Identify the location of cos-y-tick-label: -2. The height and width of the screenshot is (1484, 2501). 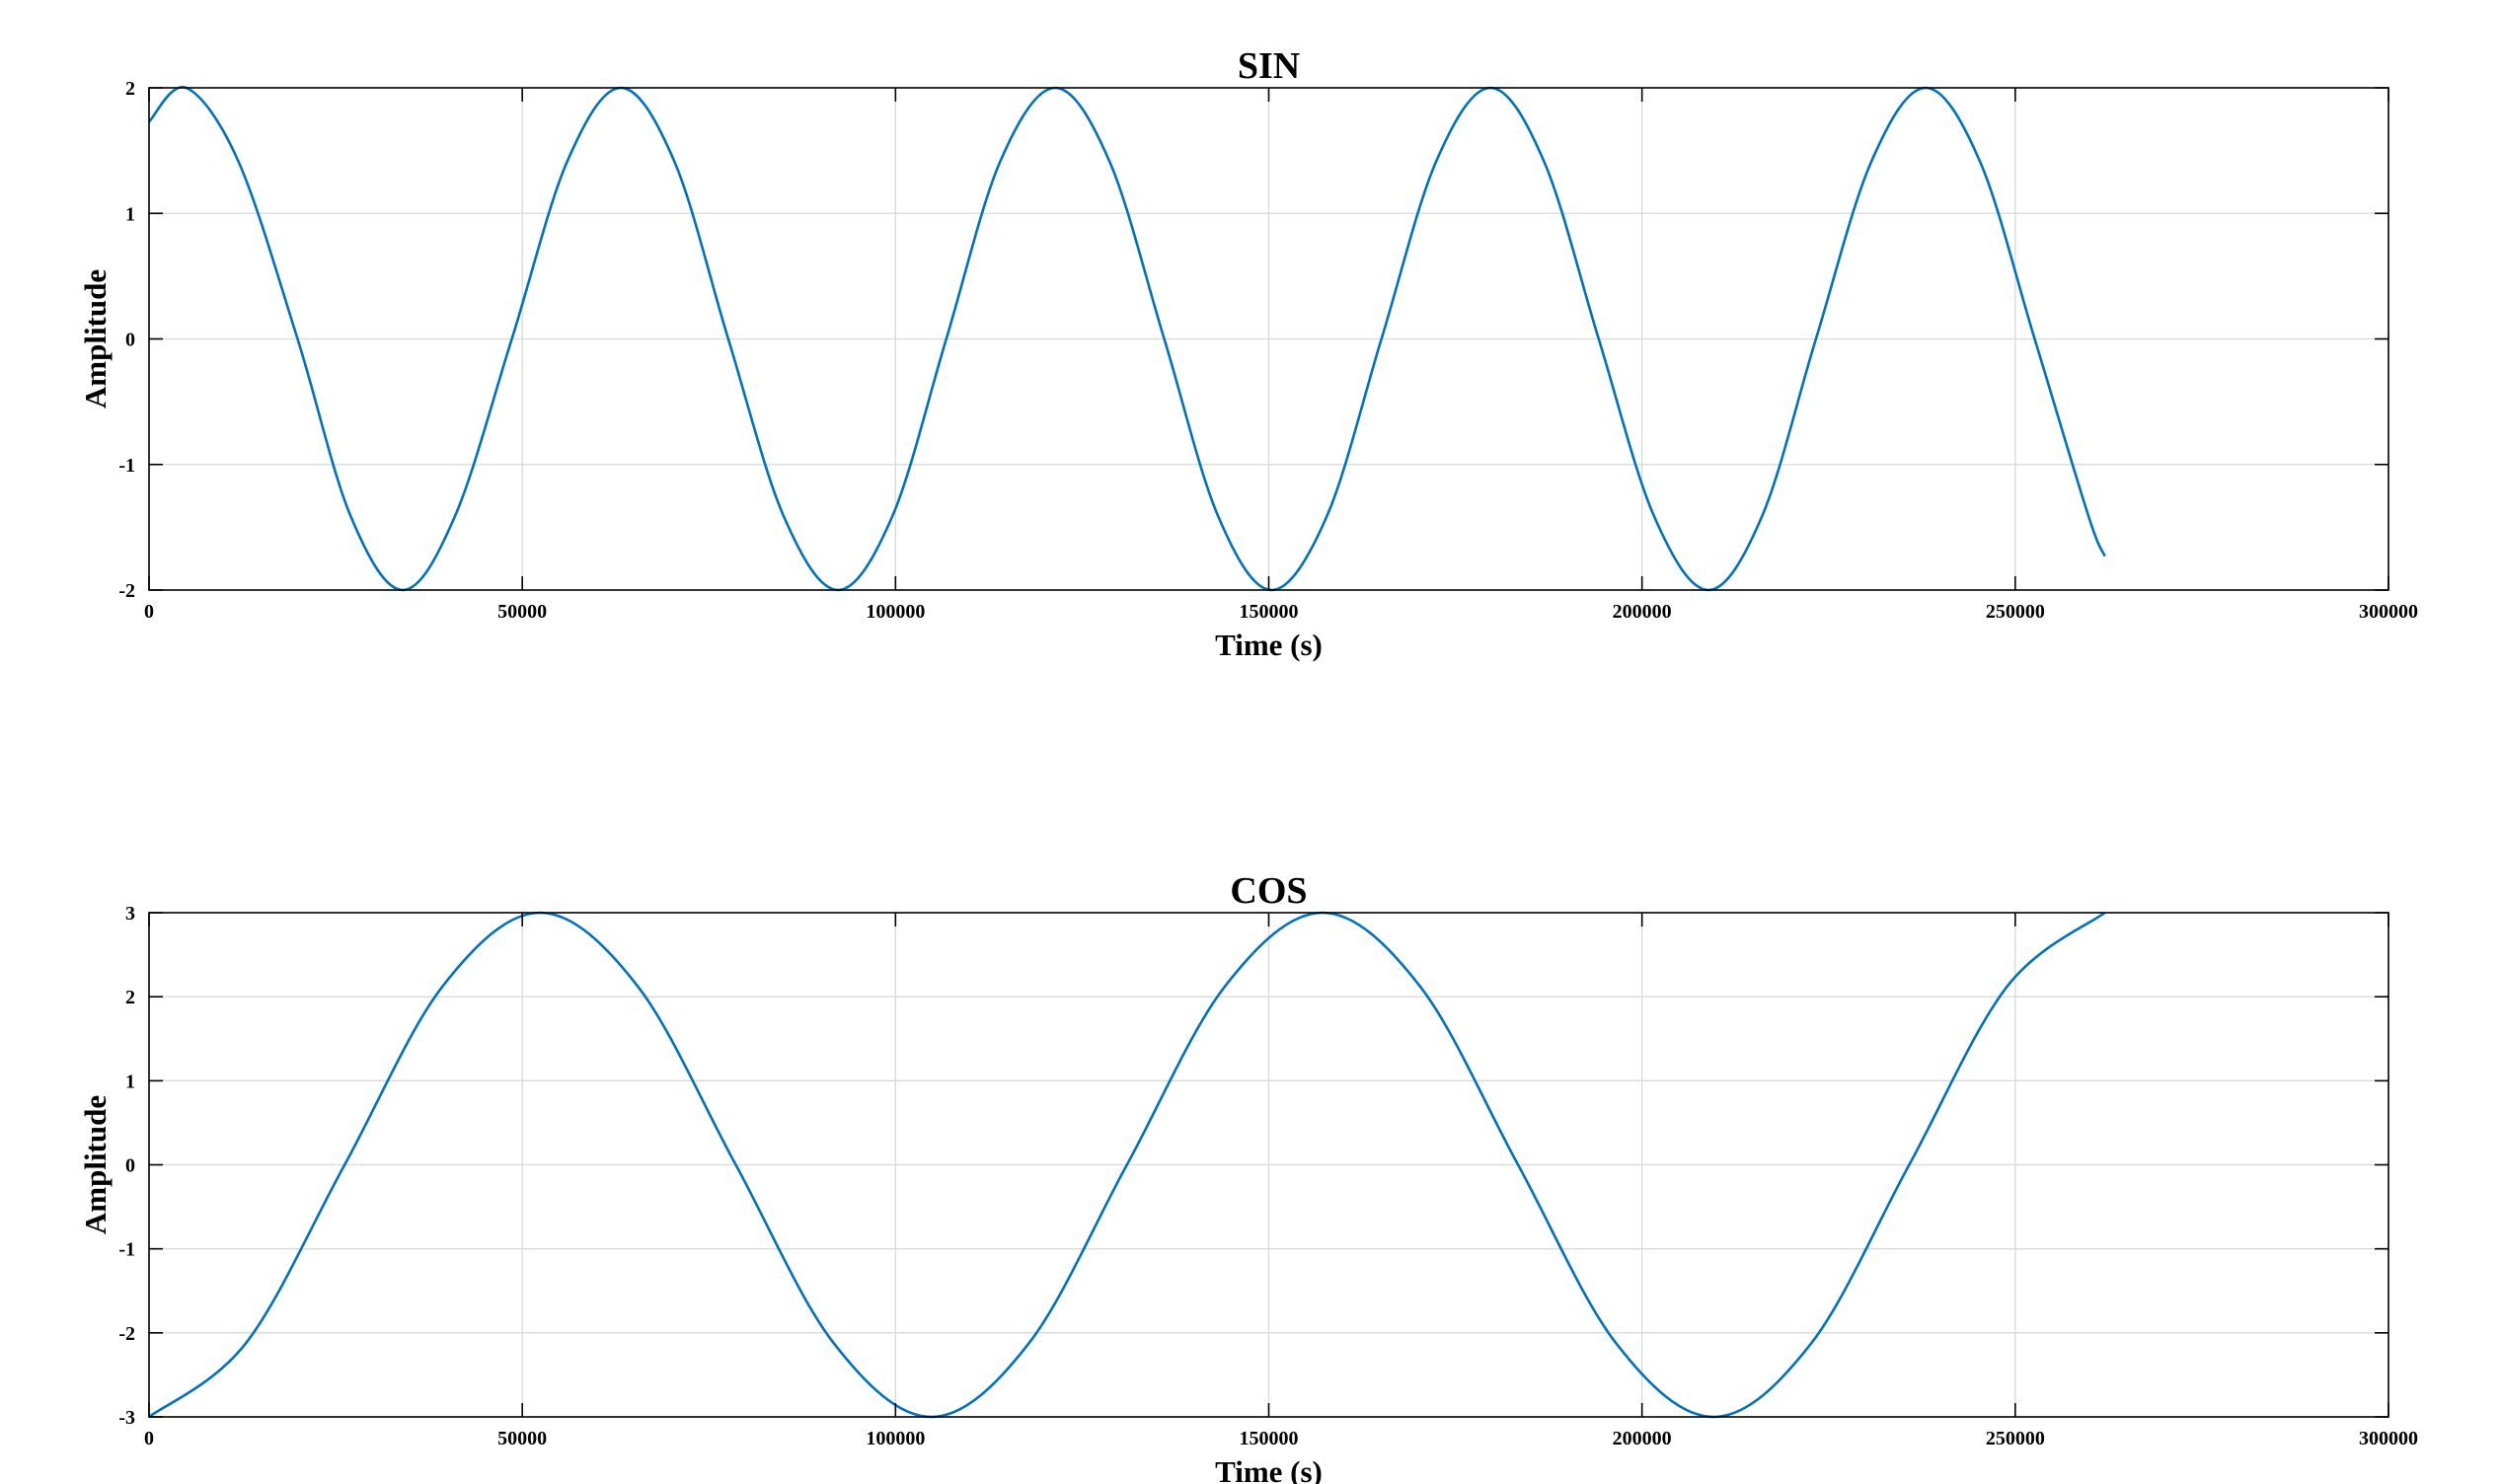
(126, 1334).